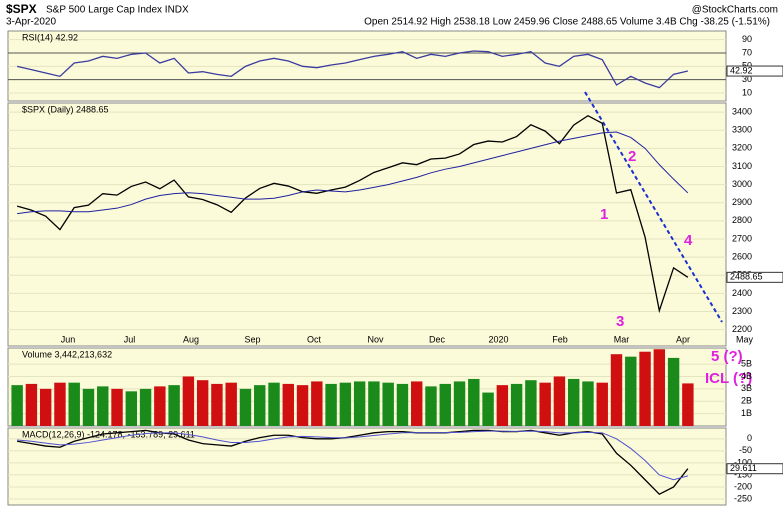  I want to click on x-tick-label: Apr, so click(683, 339).